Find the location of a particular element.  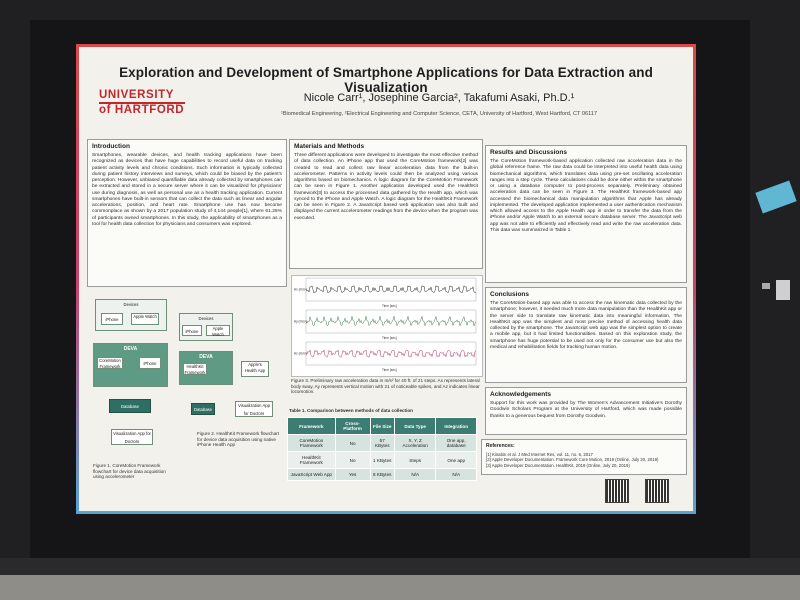

floor-strip is located at coordinates (400, 587).